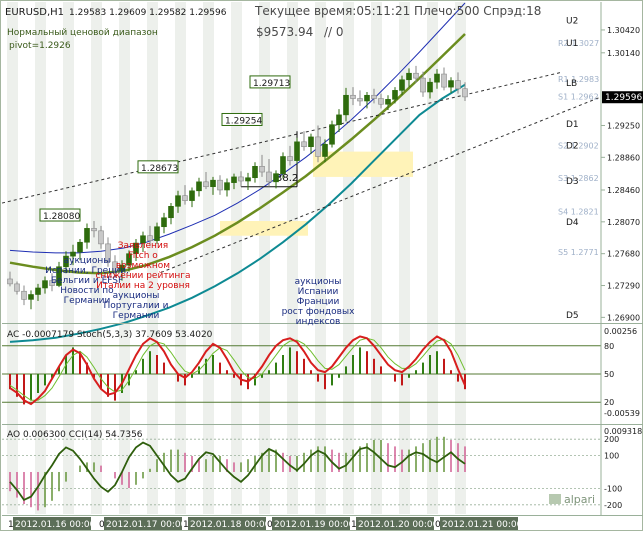  Describe the element at coordinates (243, 121) in the screenshot. I see `price-label: 1.29254` at that location.